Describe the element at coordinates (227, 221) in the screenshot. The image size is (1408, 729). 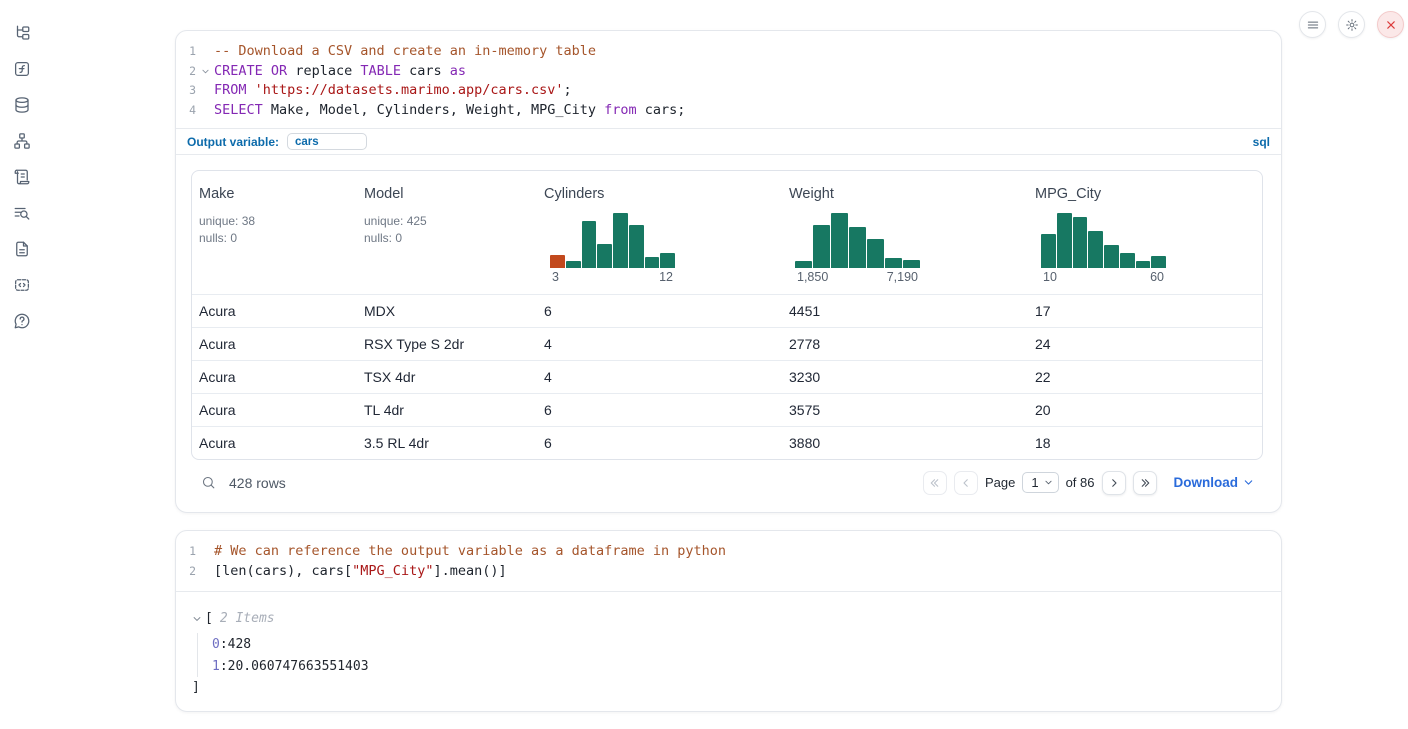
I see `column-stat: unique: 38` at that location.